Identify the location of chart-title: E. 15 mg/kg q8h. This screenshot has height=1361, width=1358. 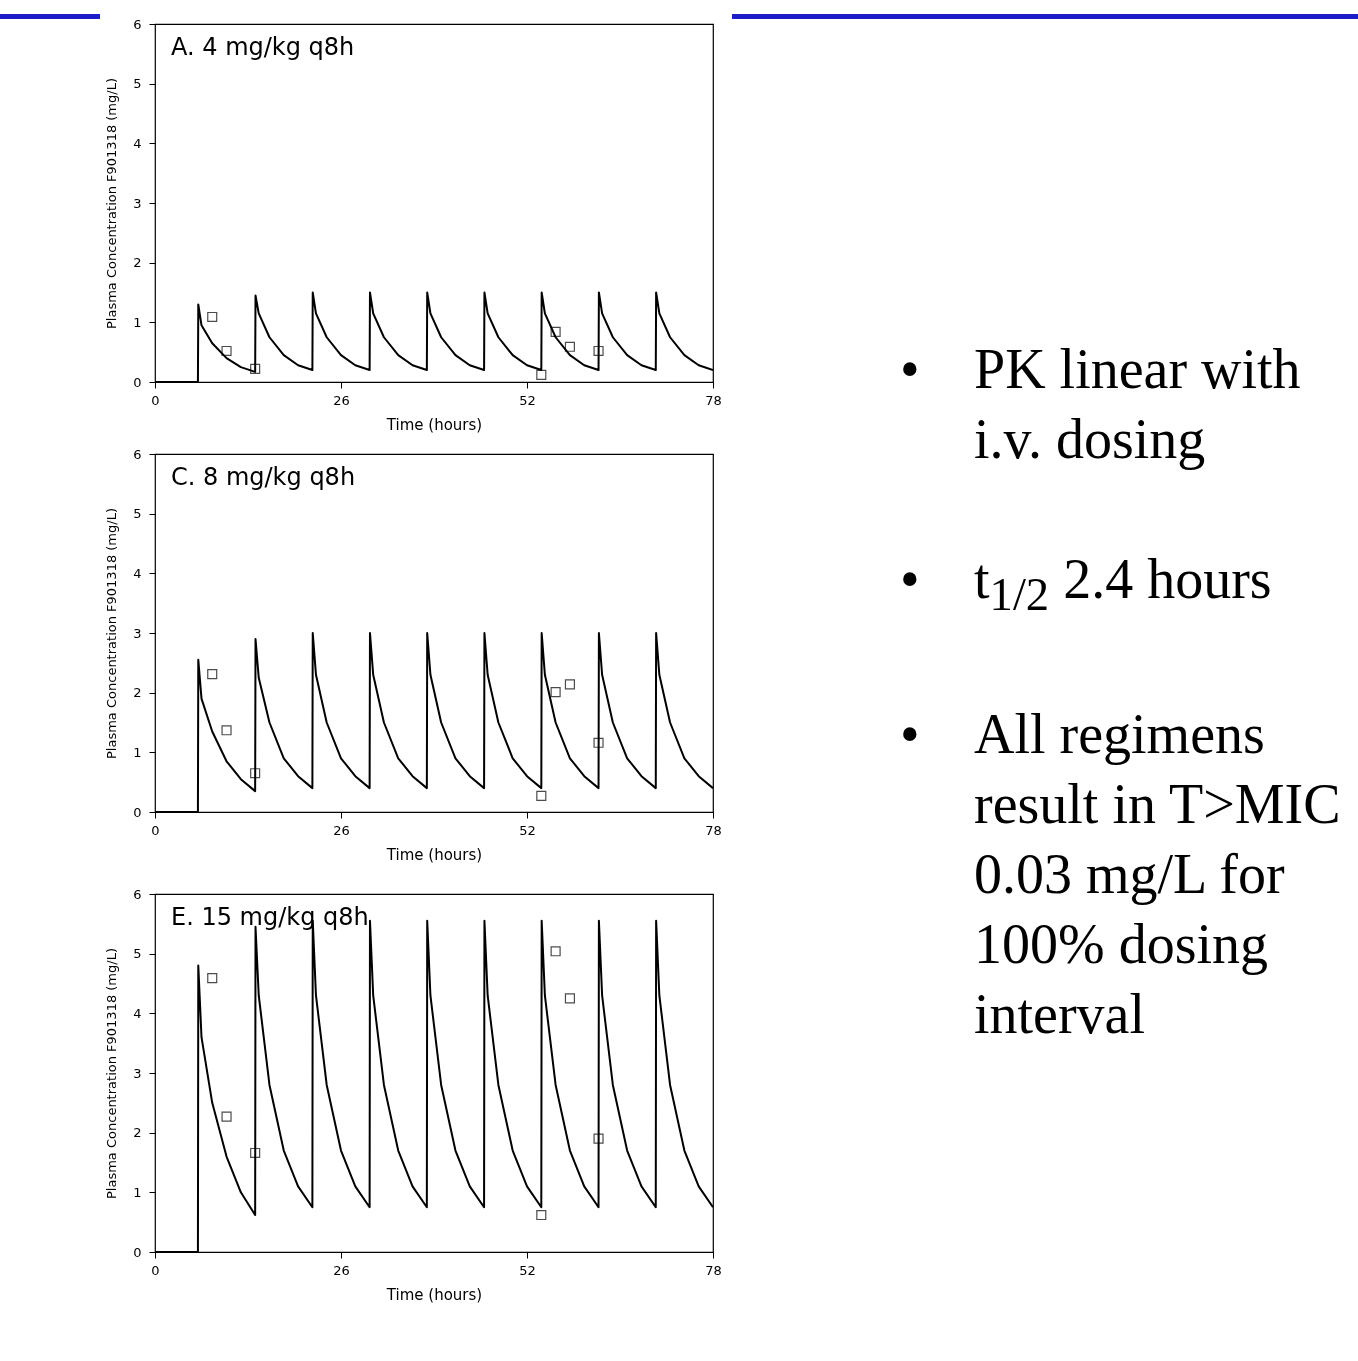
(270, 917).